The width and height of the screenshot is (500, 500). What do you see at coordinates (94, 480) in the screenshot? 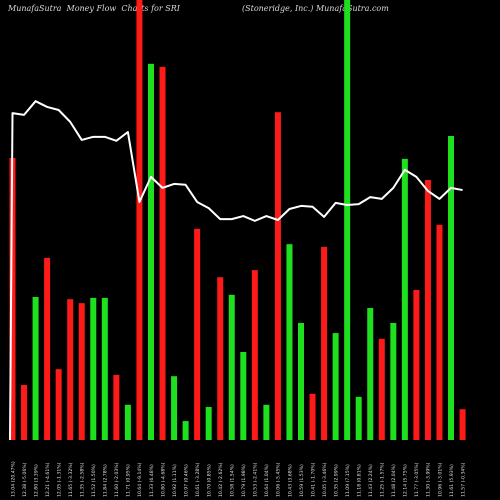
I see `x-tick-label: 11.52 (1.50%)` at bounding box center [94, 480].